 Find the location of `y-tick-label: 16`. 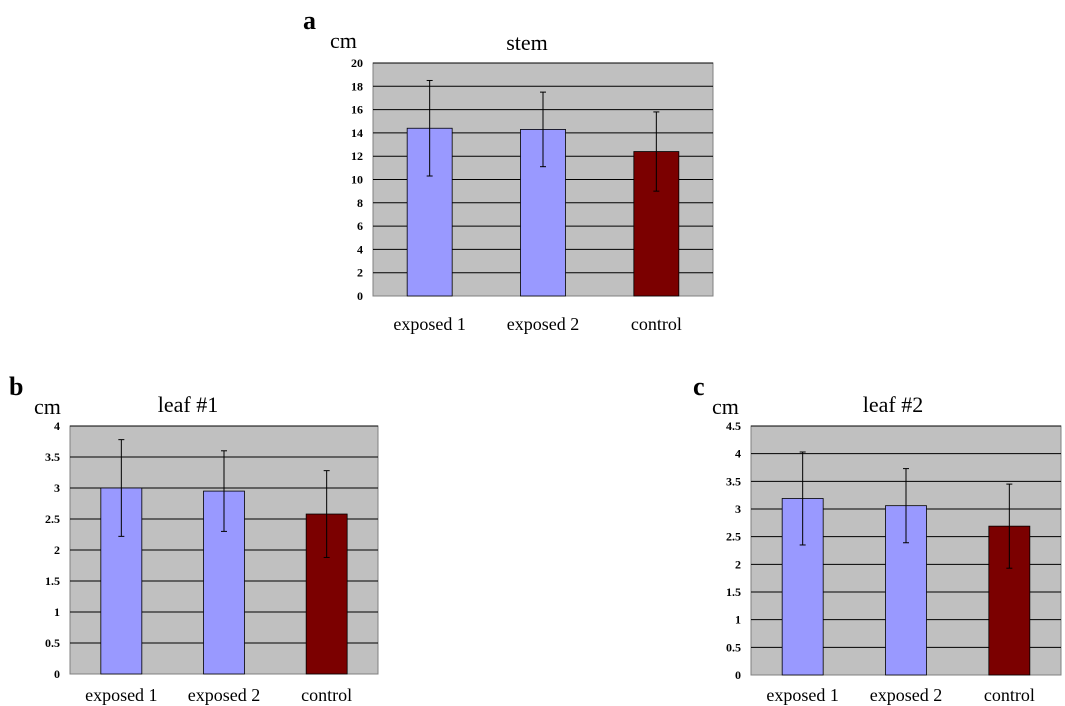

y-tick-label: 16 is located at coordinates (357, 110).